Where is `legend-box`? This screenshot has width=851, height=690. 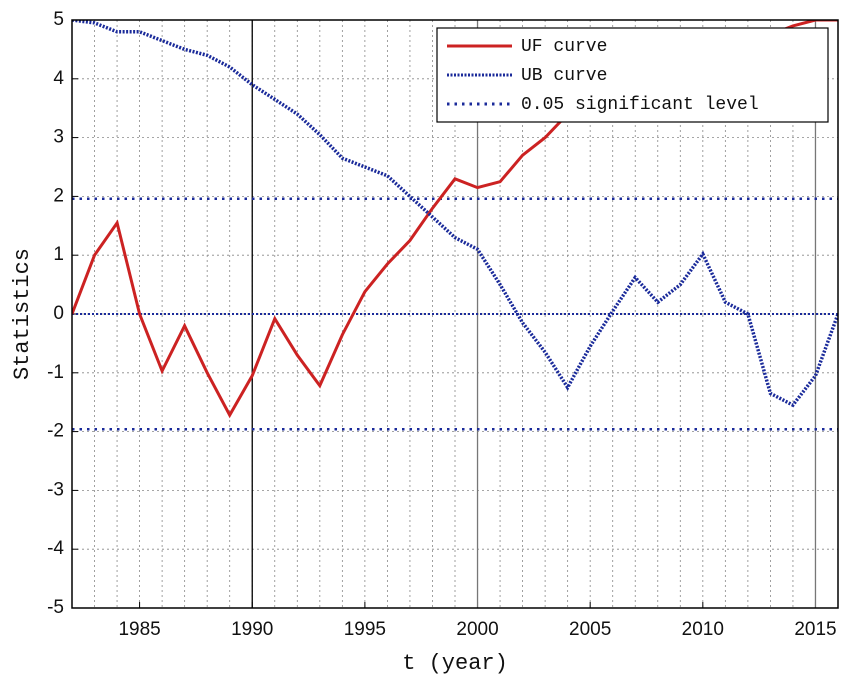
legend-box is located at coordinates (632, 75).